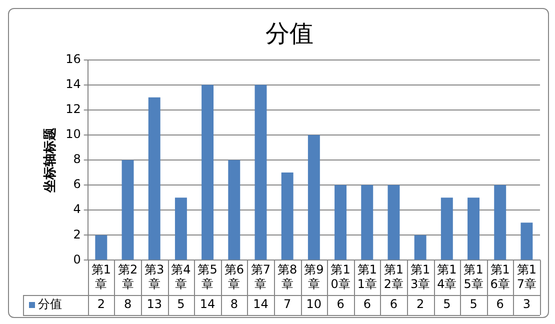 The height and width of the screenshot is (324, 555). I want to click on y-tick-label: 4, so click(77, 209).